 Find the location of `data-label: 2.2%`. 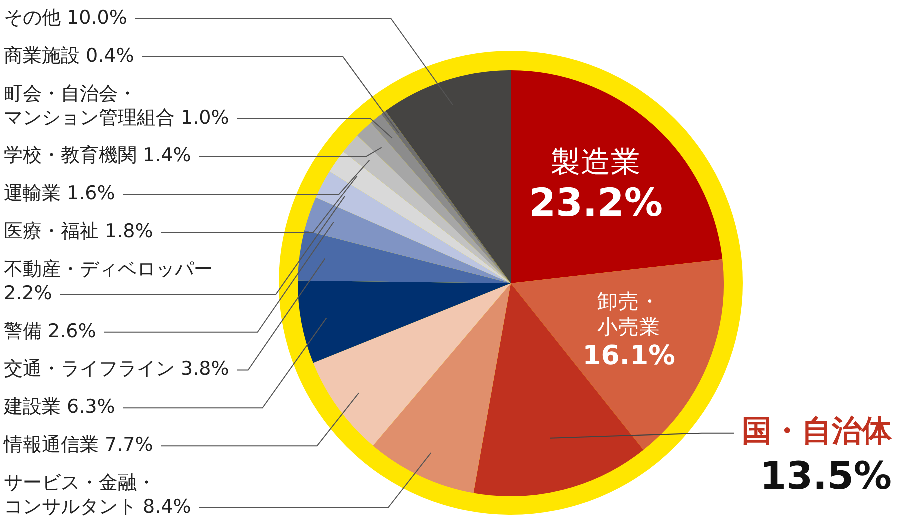

data-label: 2.2% is located at coordinates (28, 293).